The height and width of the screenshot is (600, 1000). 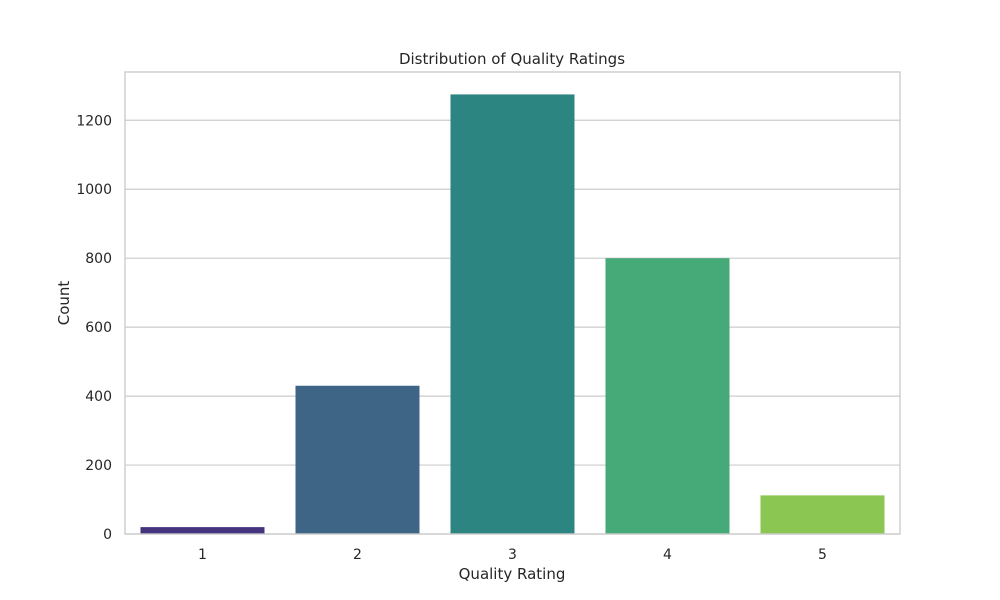 I want to click on x-tick-label: 3, so click(x=512, y=555).